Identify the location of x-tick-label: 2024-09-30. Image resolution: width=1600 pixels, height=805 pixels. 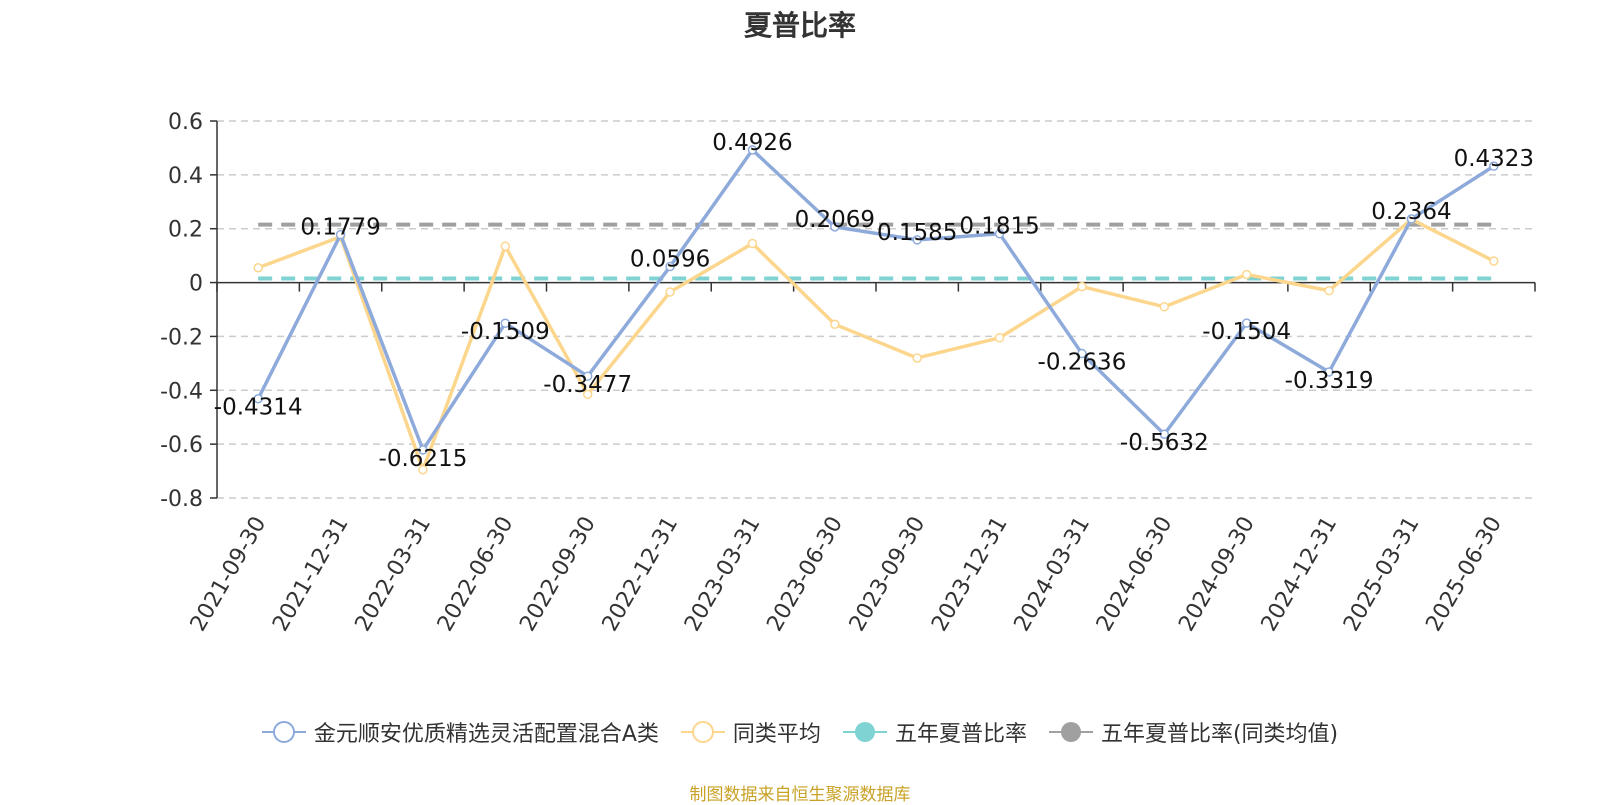
(1217, 574).